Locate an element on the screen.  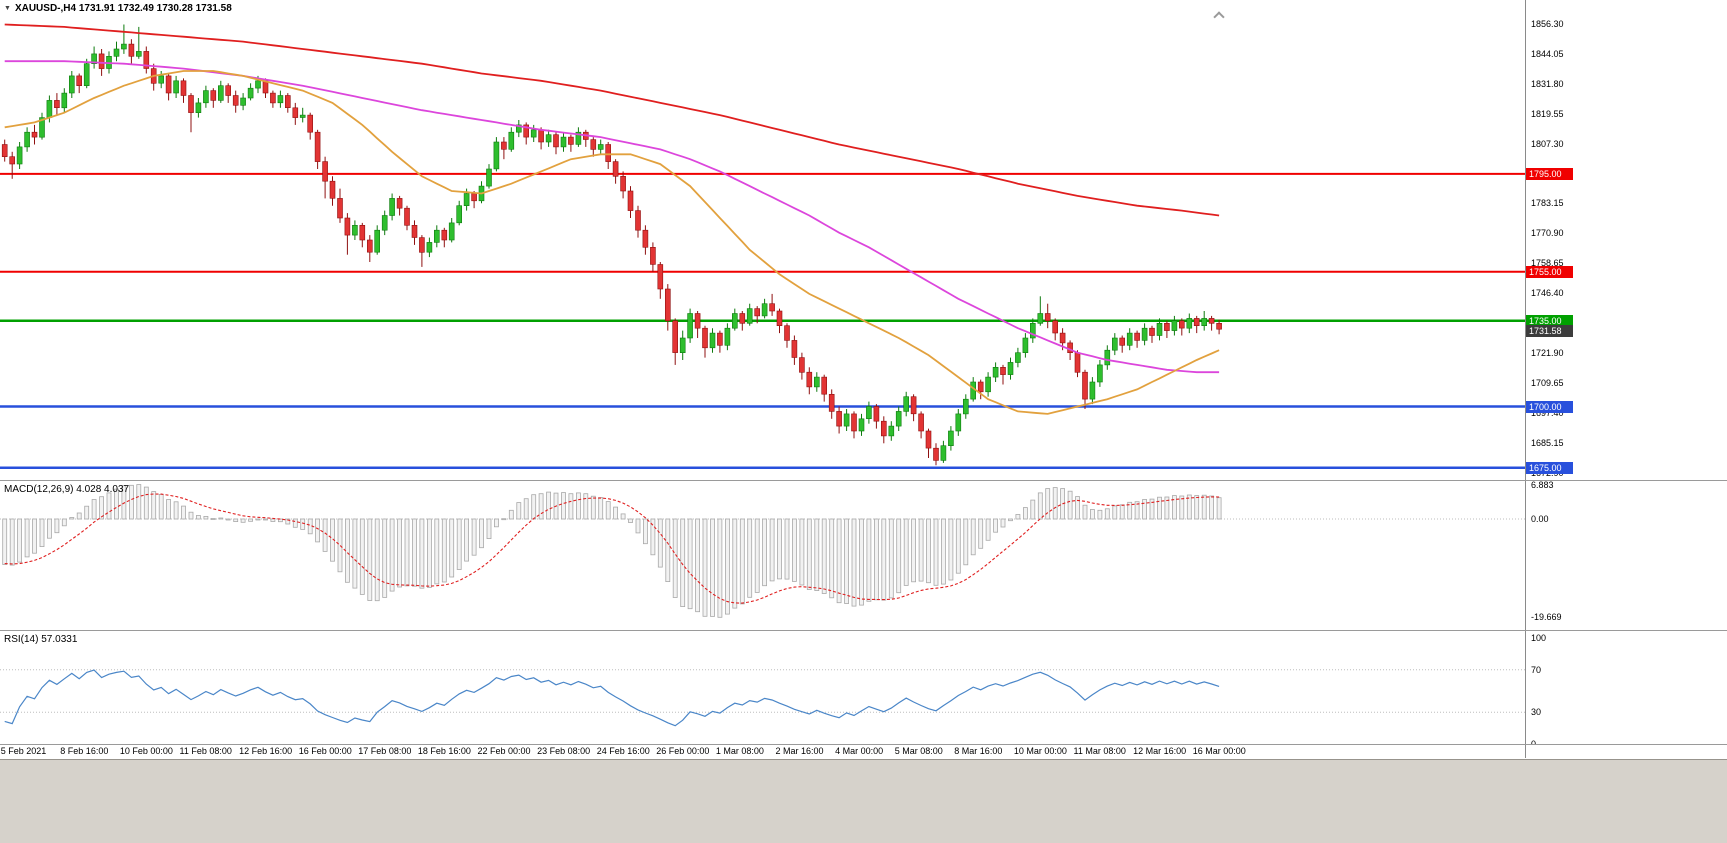
price-tick-1758.65: 1758.65 is located at coordinates (1547, 262).